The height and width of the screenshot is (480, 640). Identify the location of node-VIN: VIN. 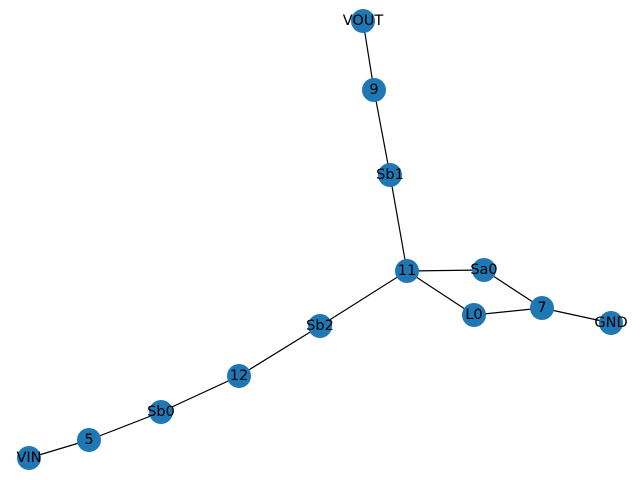
(29, 458).